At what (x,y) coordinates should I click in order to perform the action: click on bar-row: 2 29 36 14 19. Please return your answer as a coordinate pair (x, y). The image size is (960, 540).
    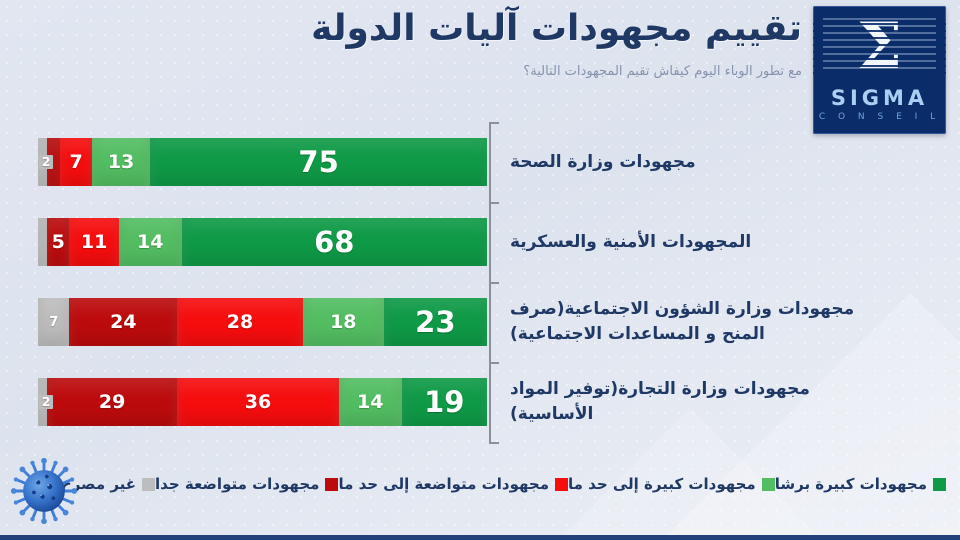
    Looking at the image, I should click on (262, 402).